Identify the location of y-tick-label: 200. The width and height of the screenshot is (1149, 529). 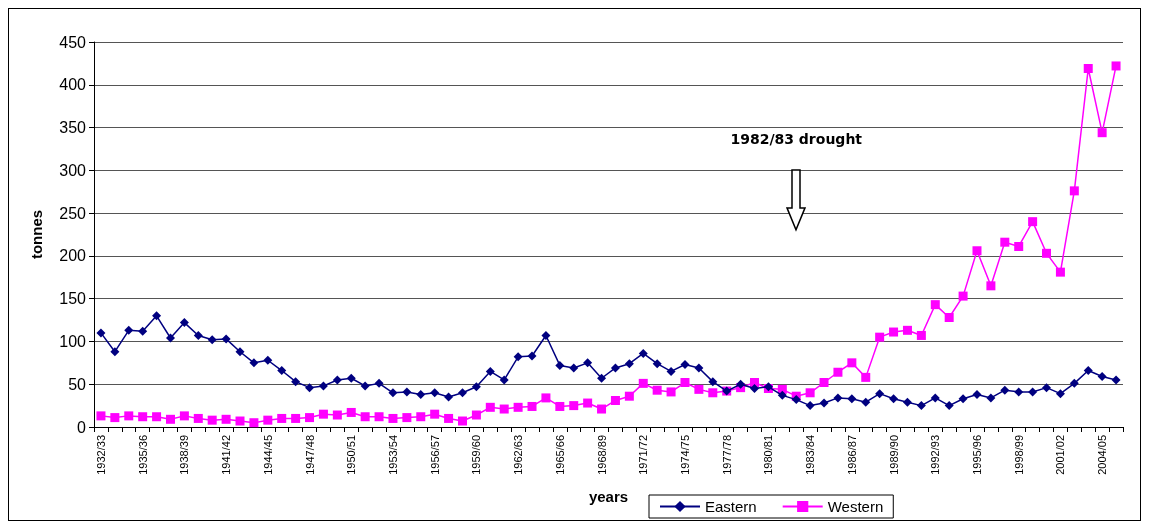
(73, 256).